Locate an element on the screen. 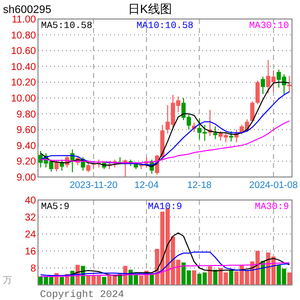 This screenshot has width=300, height=300. y-tick-label: 9.20 is located at coordinates (26, 162).